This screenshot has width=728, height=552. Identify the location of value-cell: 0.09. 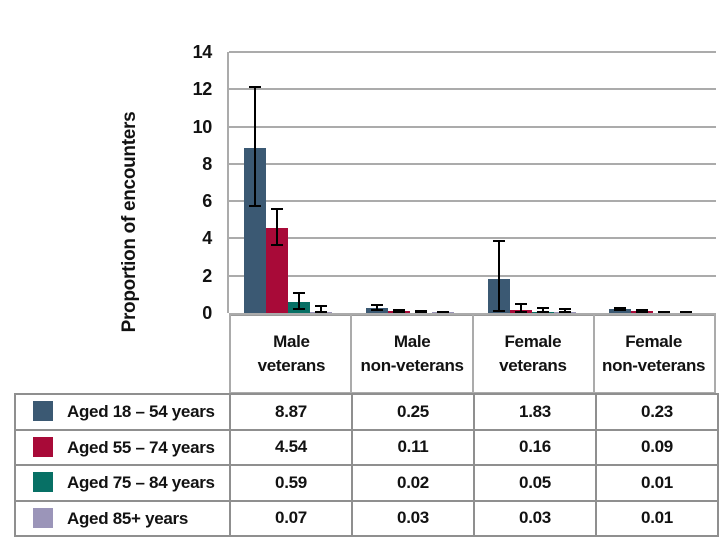
(657, 447).